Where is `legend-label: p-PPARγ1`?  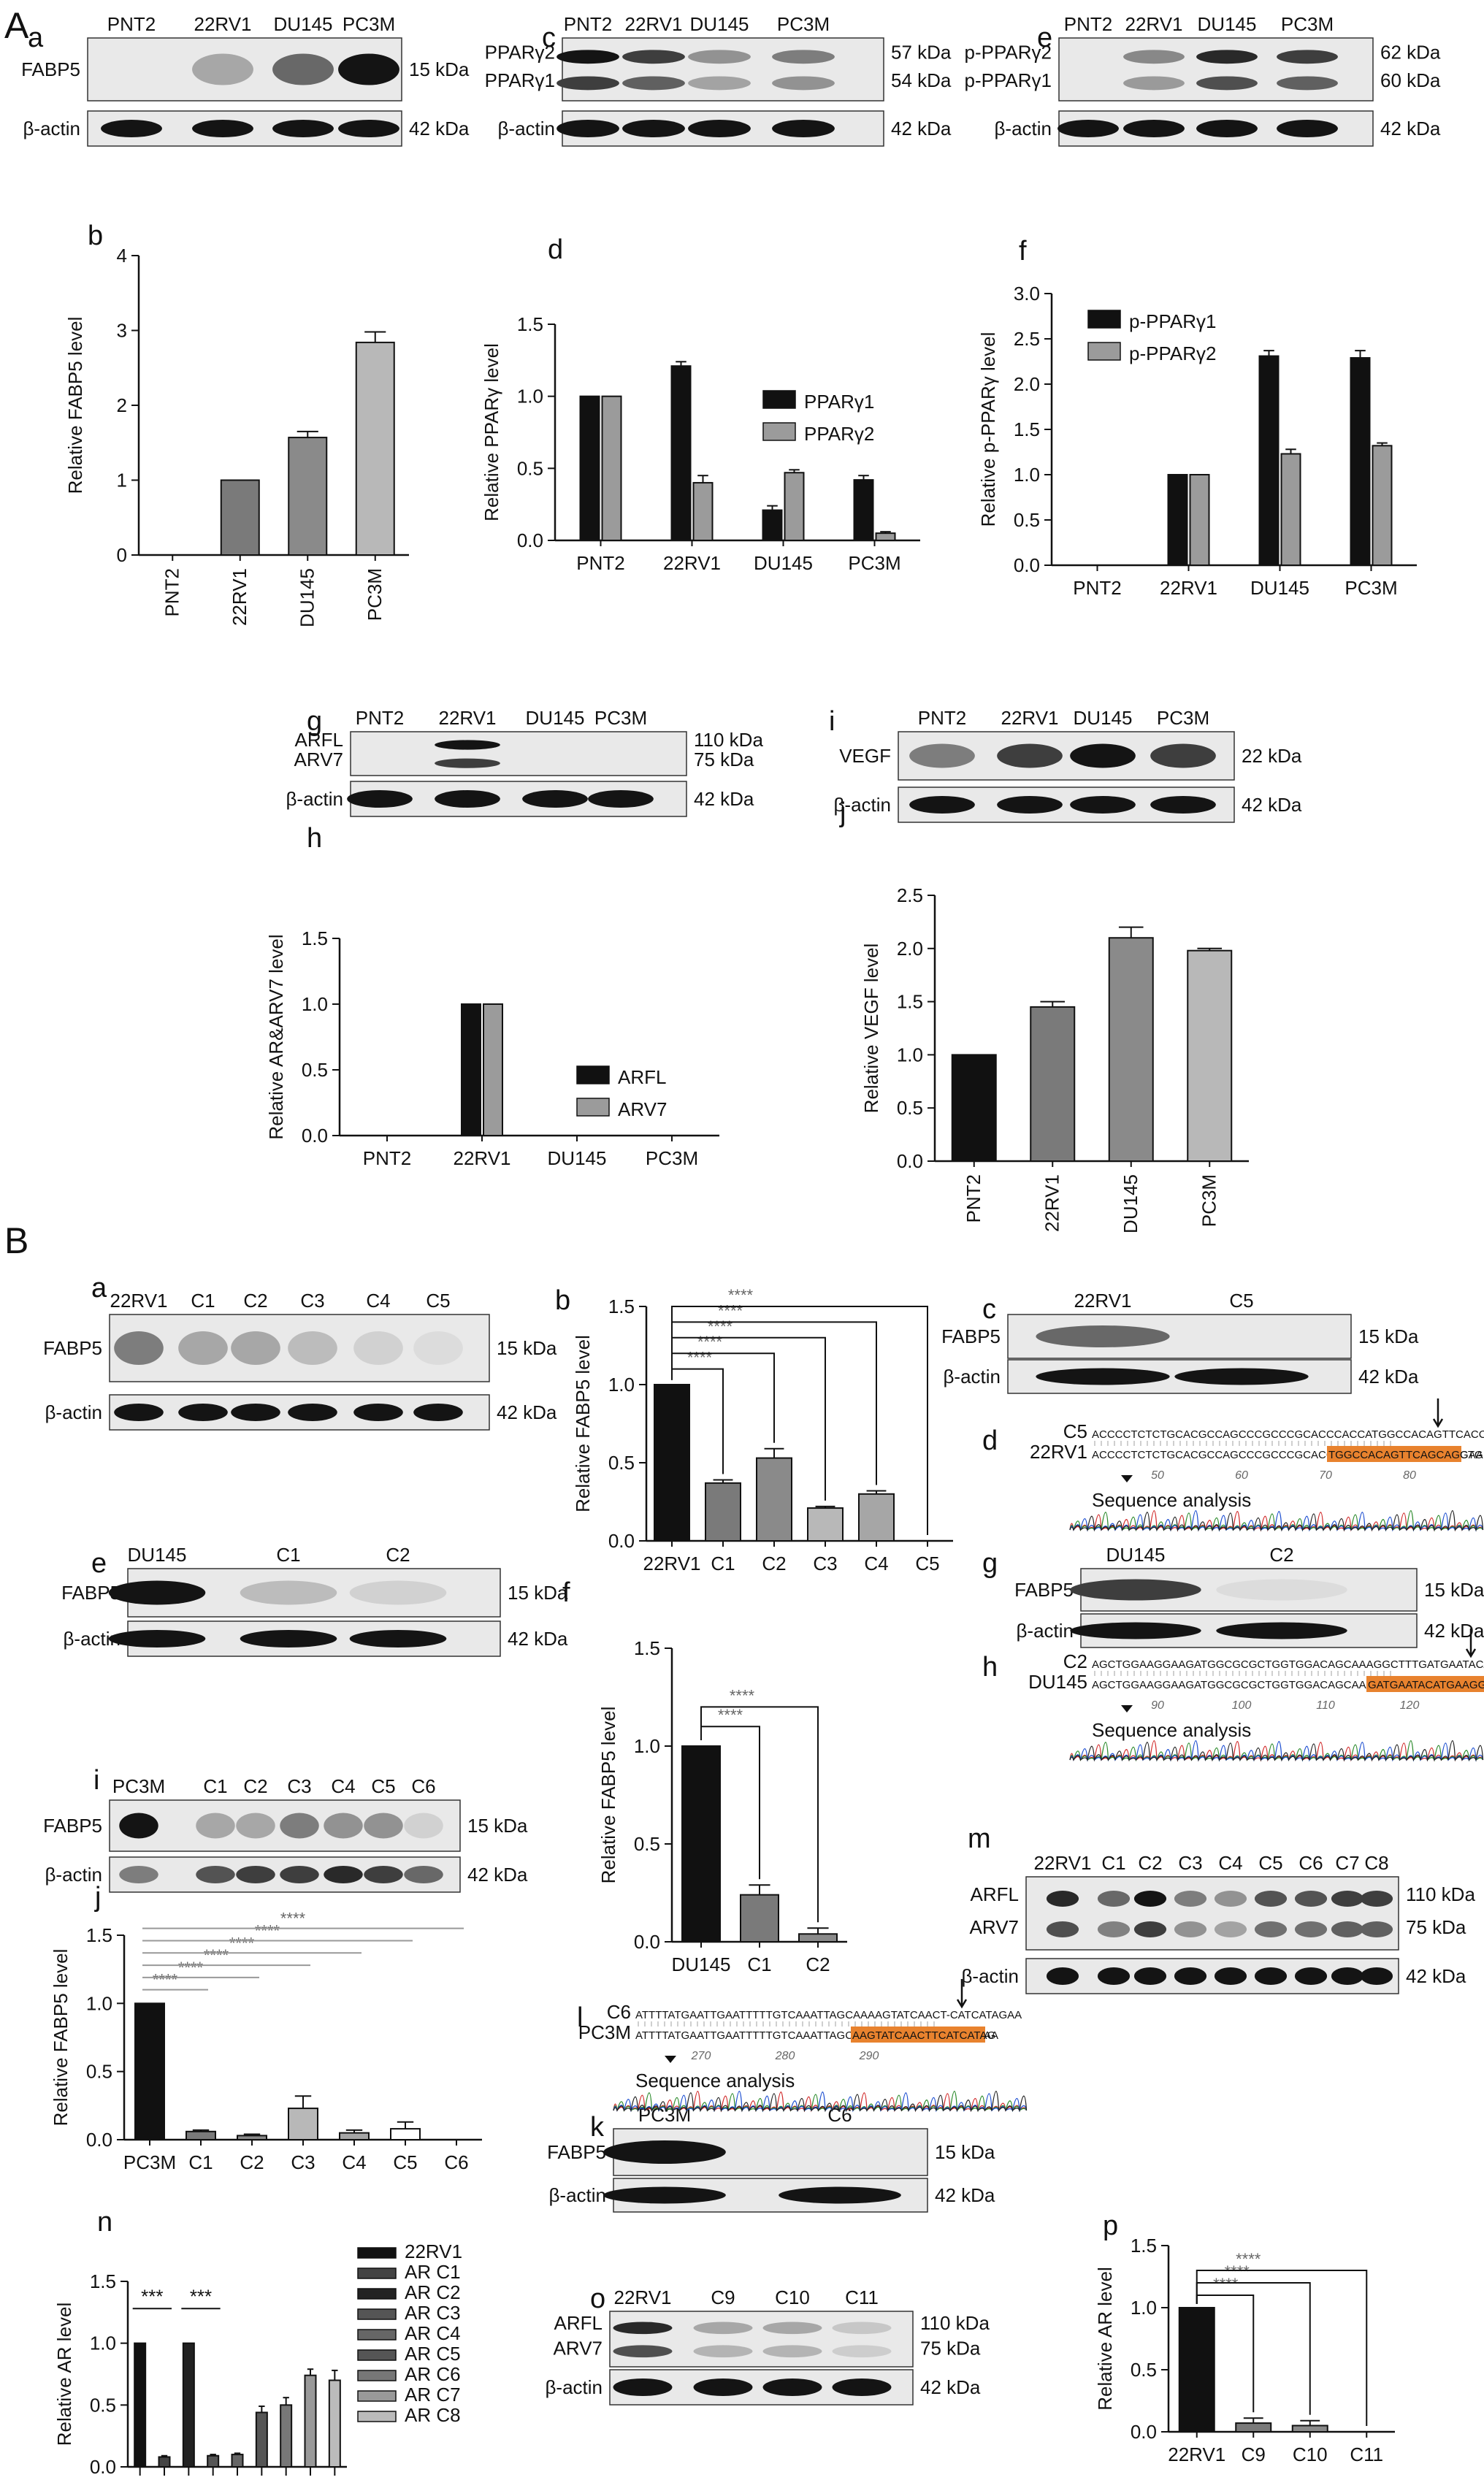
legend-label: p-PPARγ1 is located at coordinates (1172, 321).